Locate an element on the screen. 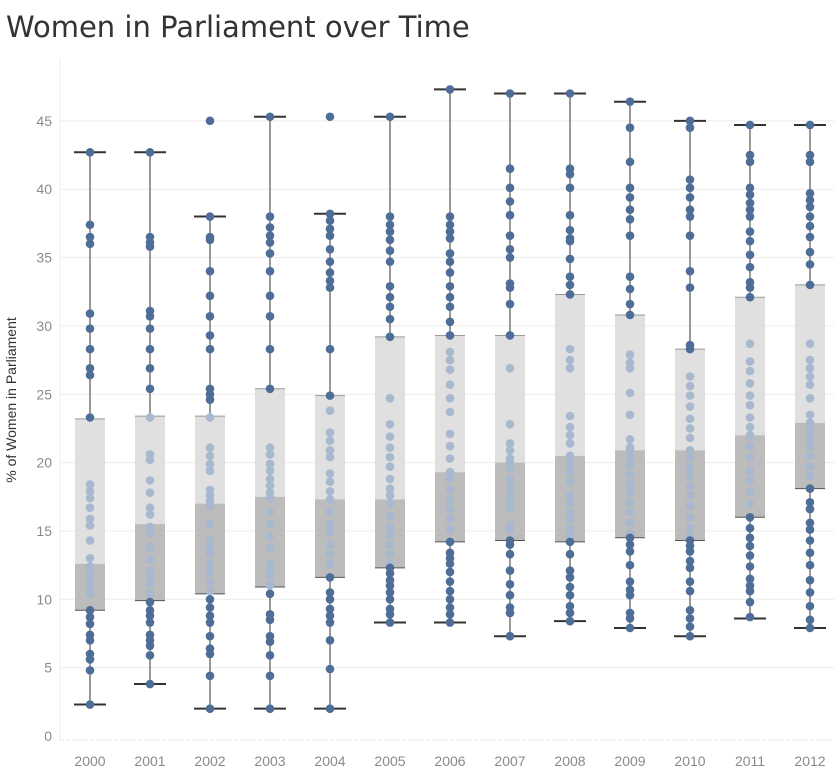 This screenshot has height=771, width=839. x-tick-label: 2004 is located at coordinates (329, 761).